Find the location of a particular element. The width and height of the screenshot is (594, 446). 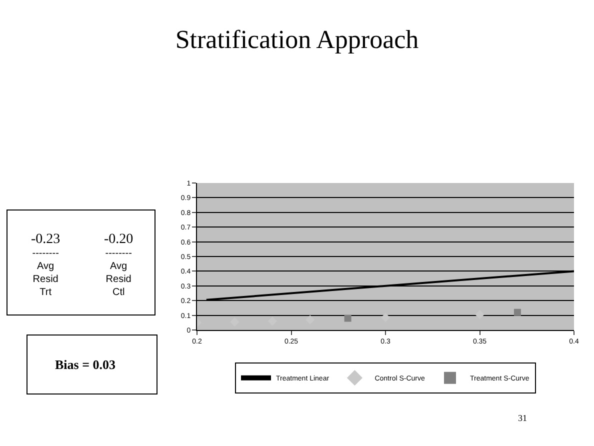

chart-title: Stratification Approach is located at coordinates (297, 39).